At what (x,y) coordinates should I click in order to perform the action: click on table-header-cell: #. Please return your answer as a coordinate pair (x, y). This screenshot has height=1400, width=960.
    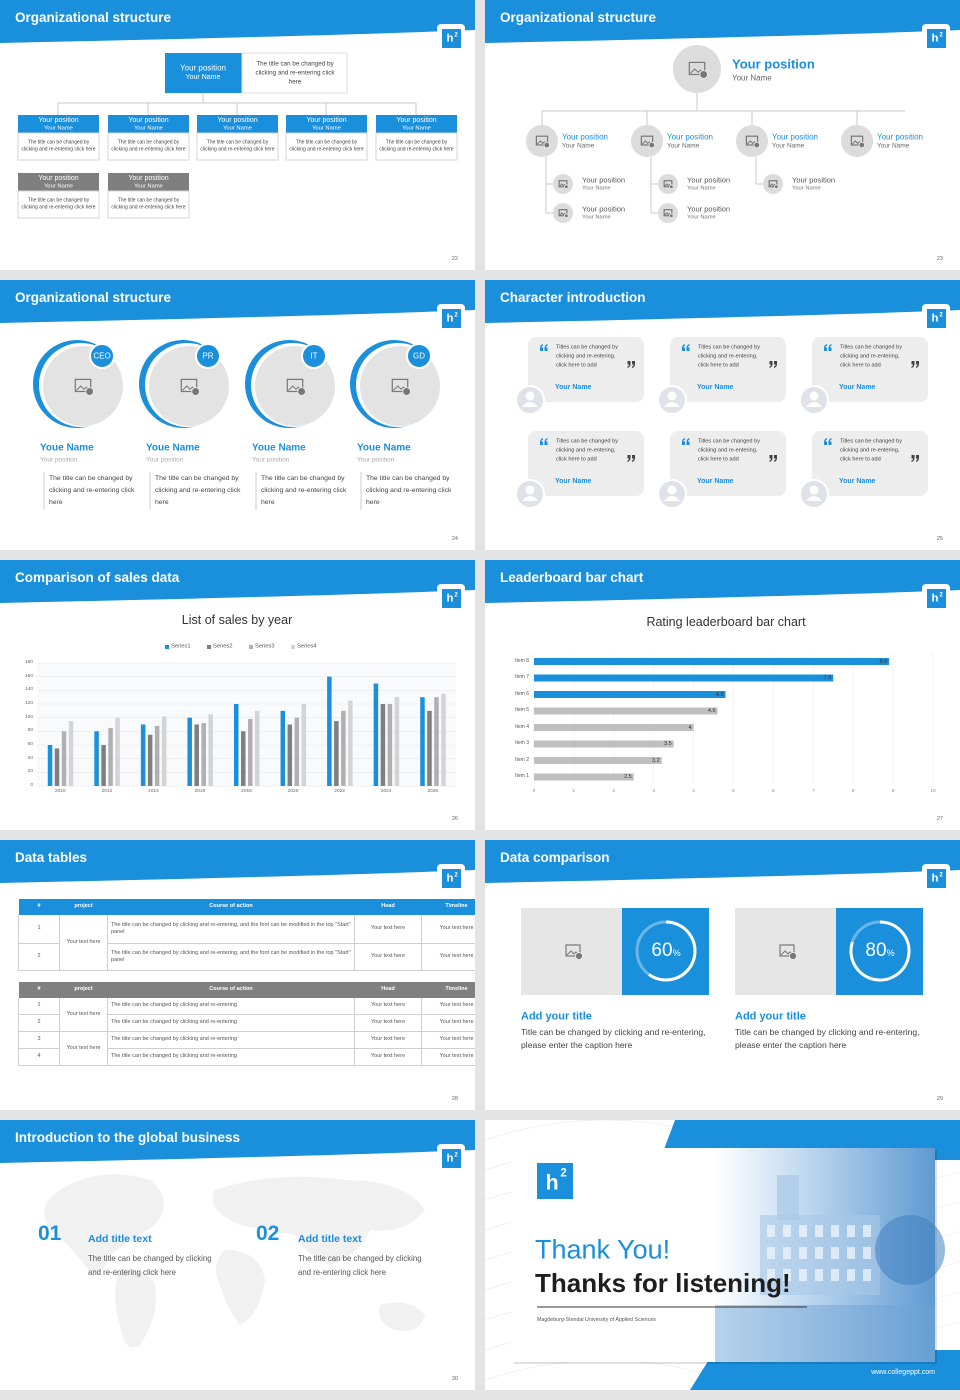
    Looking at the image, I should click on (39, 906).